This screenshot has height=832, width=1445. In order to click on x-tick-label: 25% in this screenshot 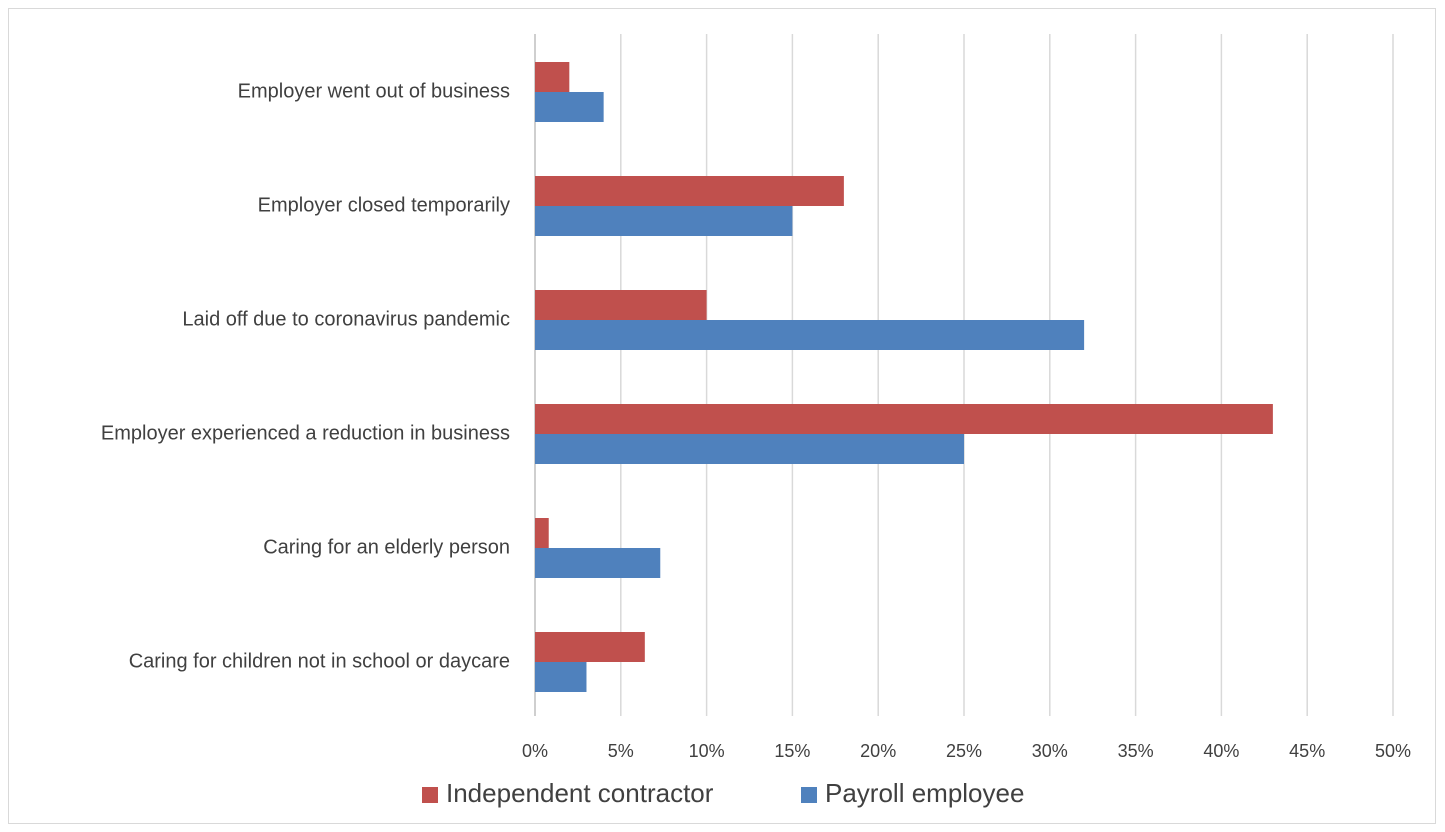, I will do `click(964, 751)`.